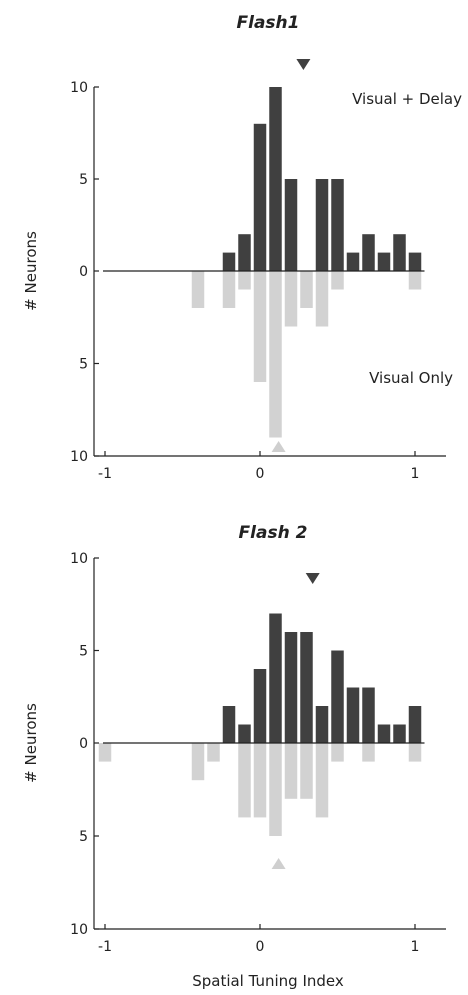  I want to click on chart-title: Flash 2, so click(273, 533).